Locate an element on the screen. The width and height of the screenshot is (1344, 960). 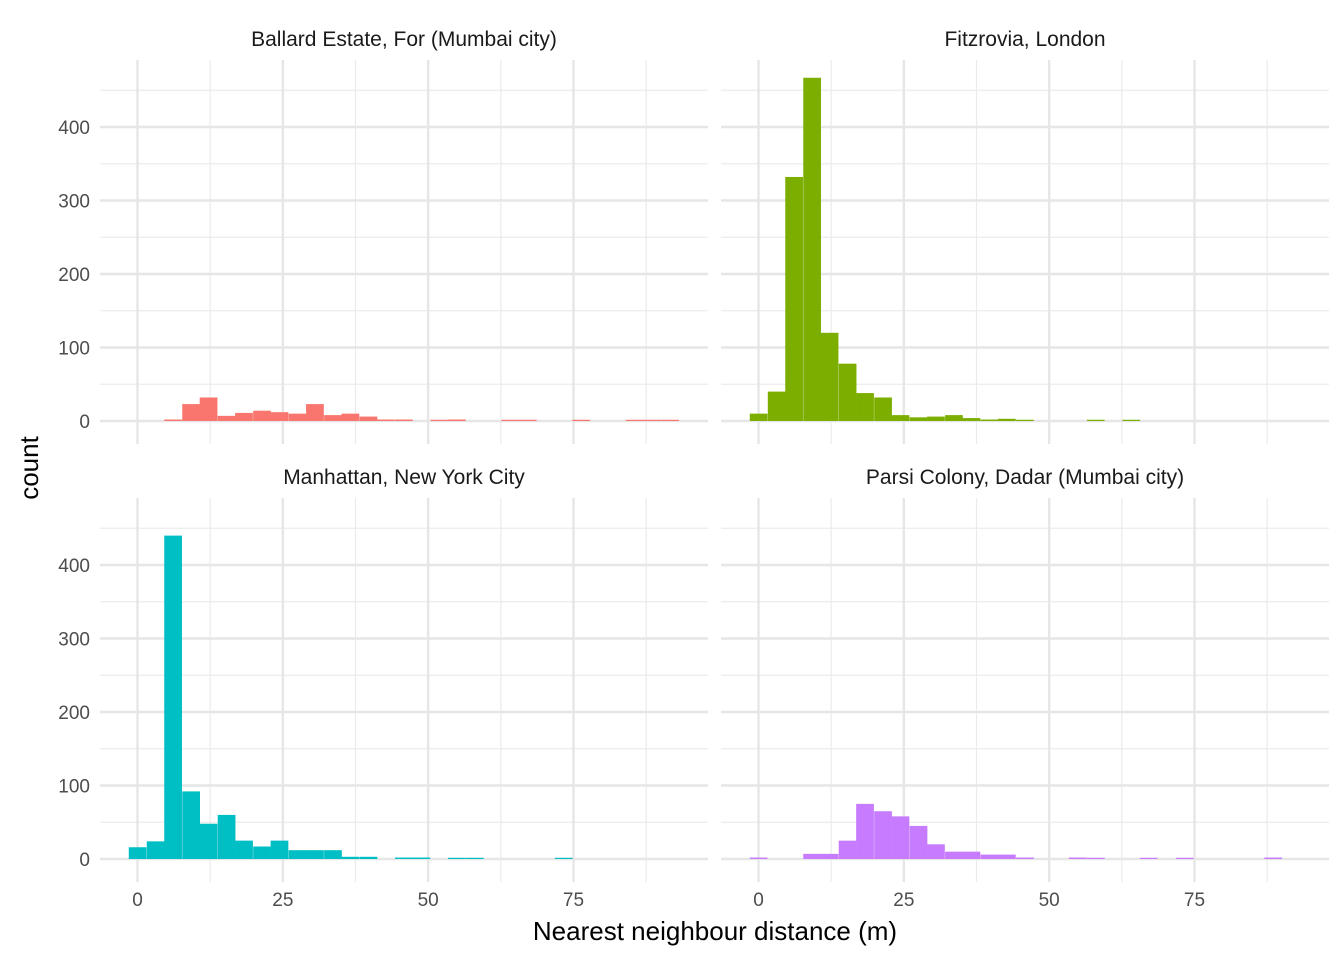
y-tick-label: 100 is located at coordinates (74, 787).